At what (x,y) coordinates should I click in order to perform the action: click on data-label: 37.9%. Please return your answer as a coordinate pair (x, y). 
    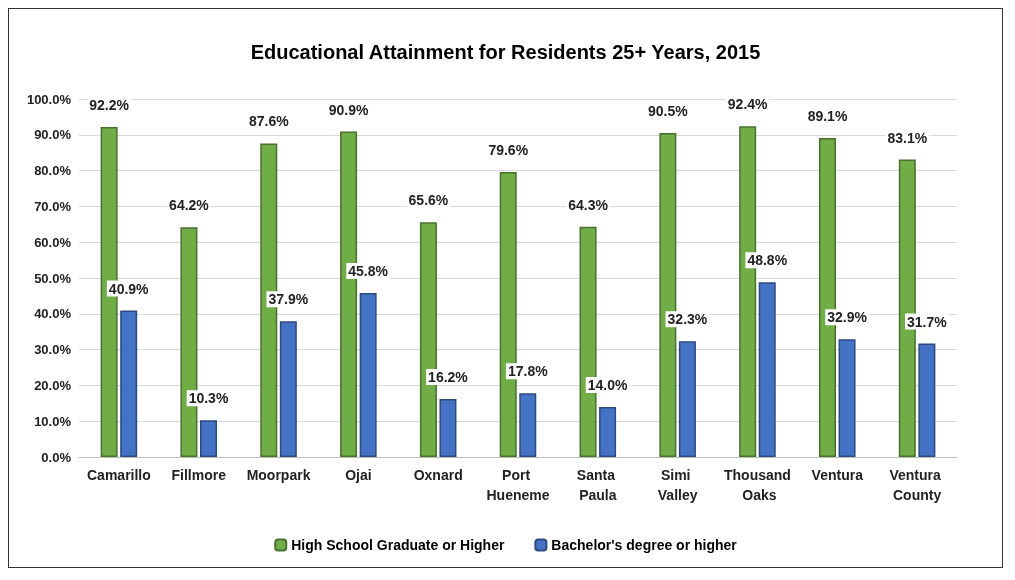
    Looking at the image, I should click on (288, 299).